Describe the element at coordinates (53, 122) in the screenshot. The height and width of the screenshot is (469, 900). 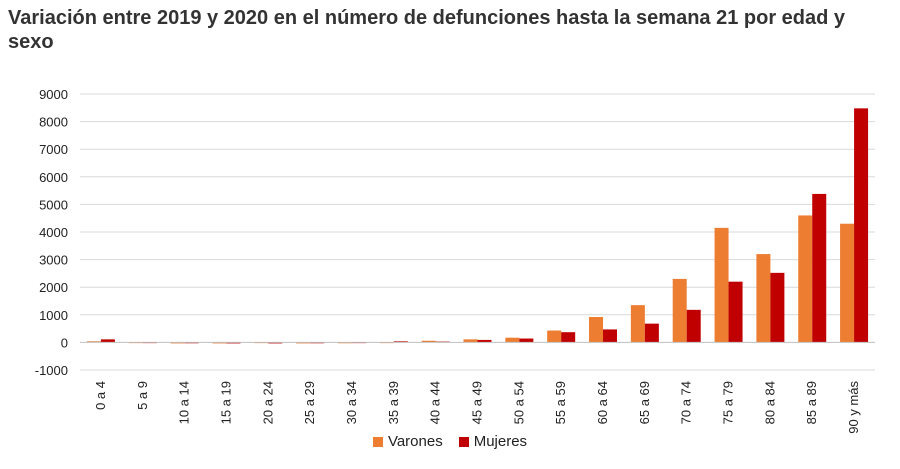
I see `y-tick-label: 8000` at that location.